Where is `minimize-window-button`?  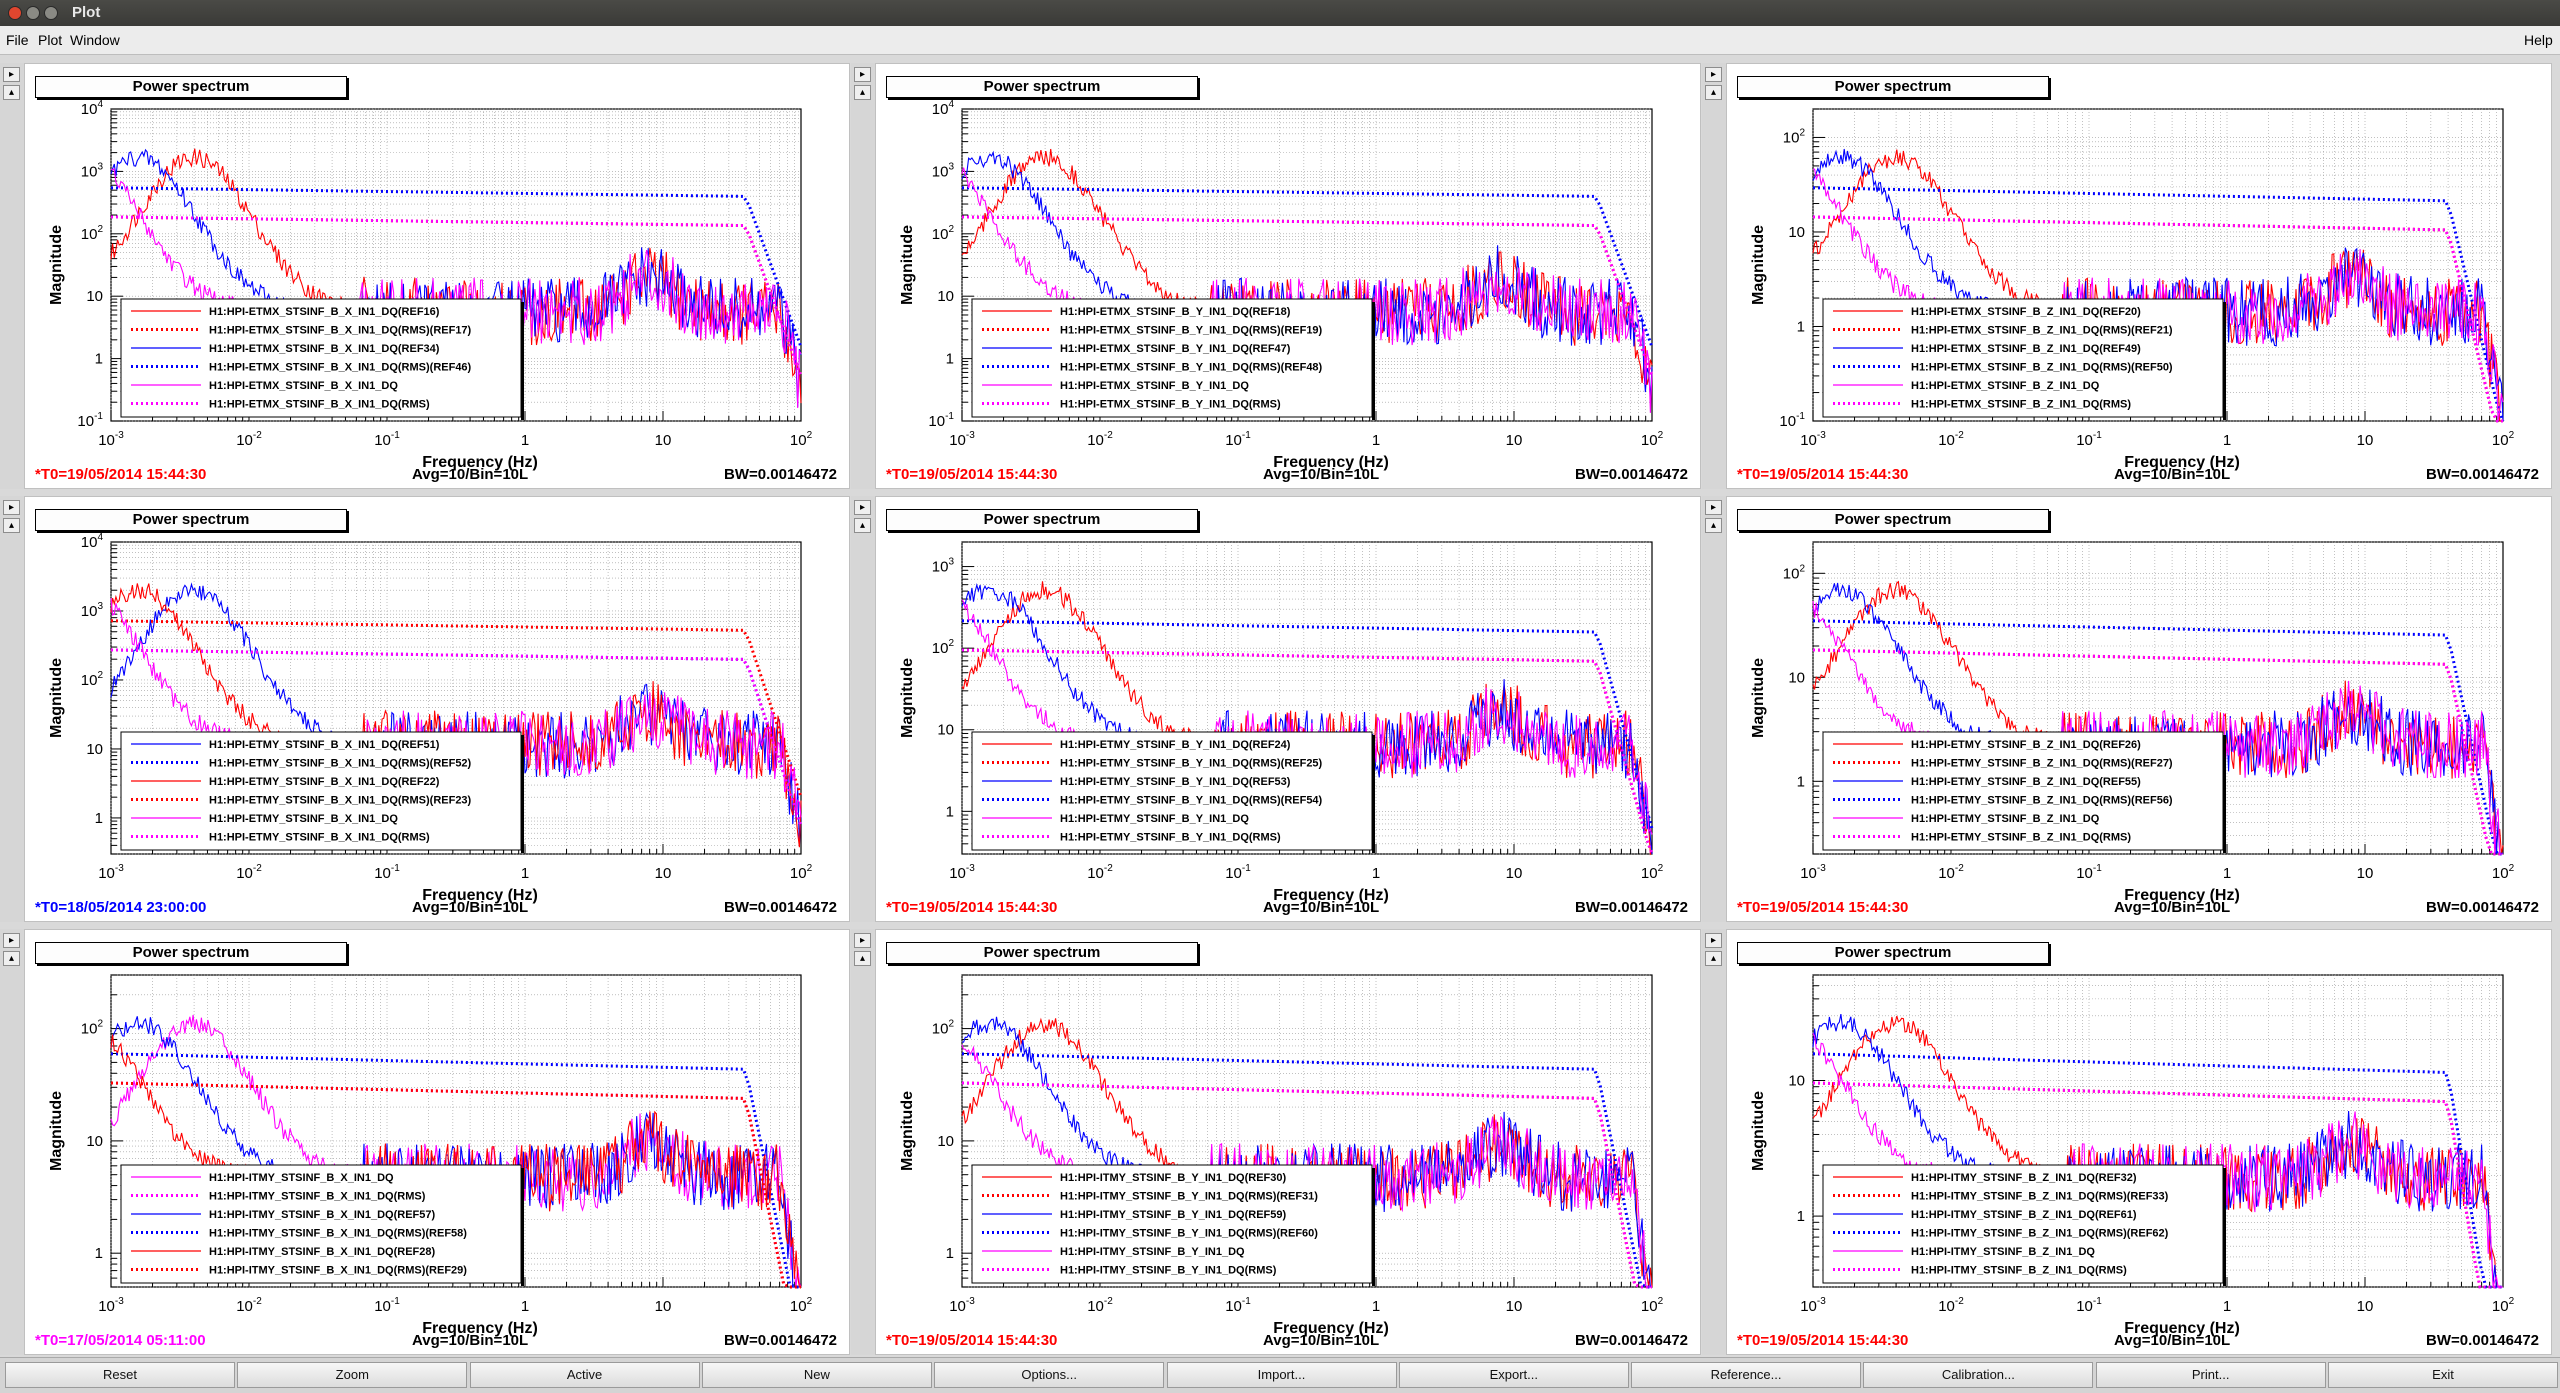 minimize-window-button is located at coordinates (33, 13).